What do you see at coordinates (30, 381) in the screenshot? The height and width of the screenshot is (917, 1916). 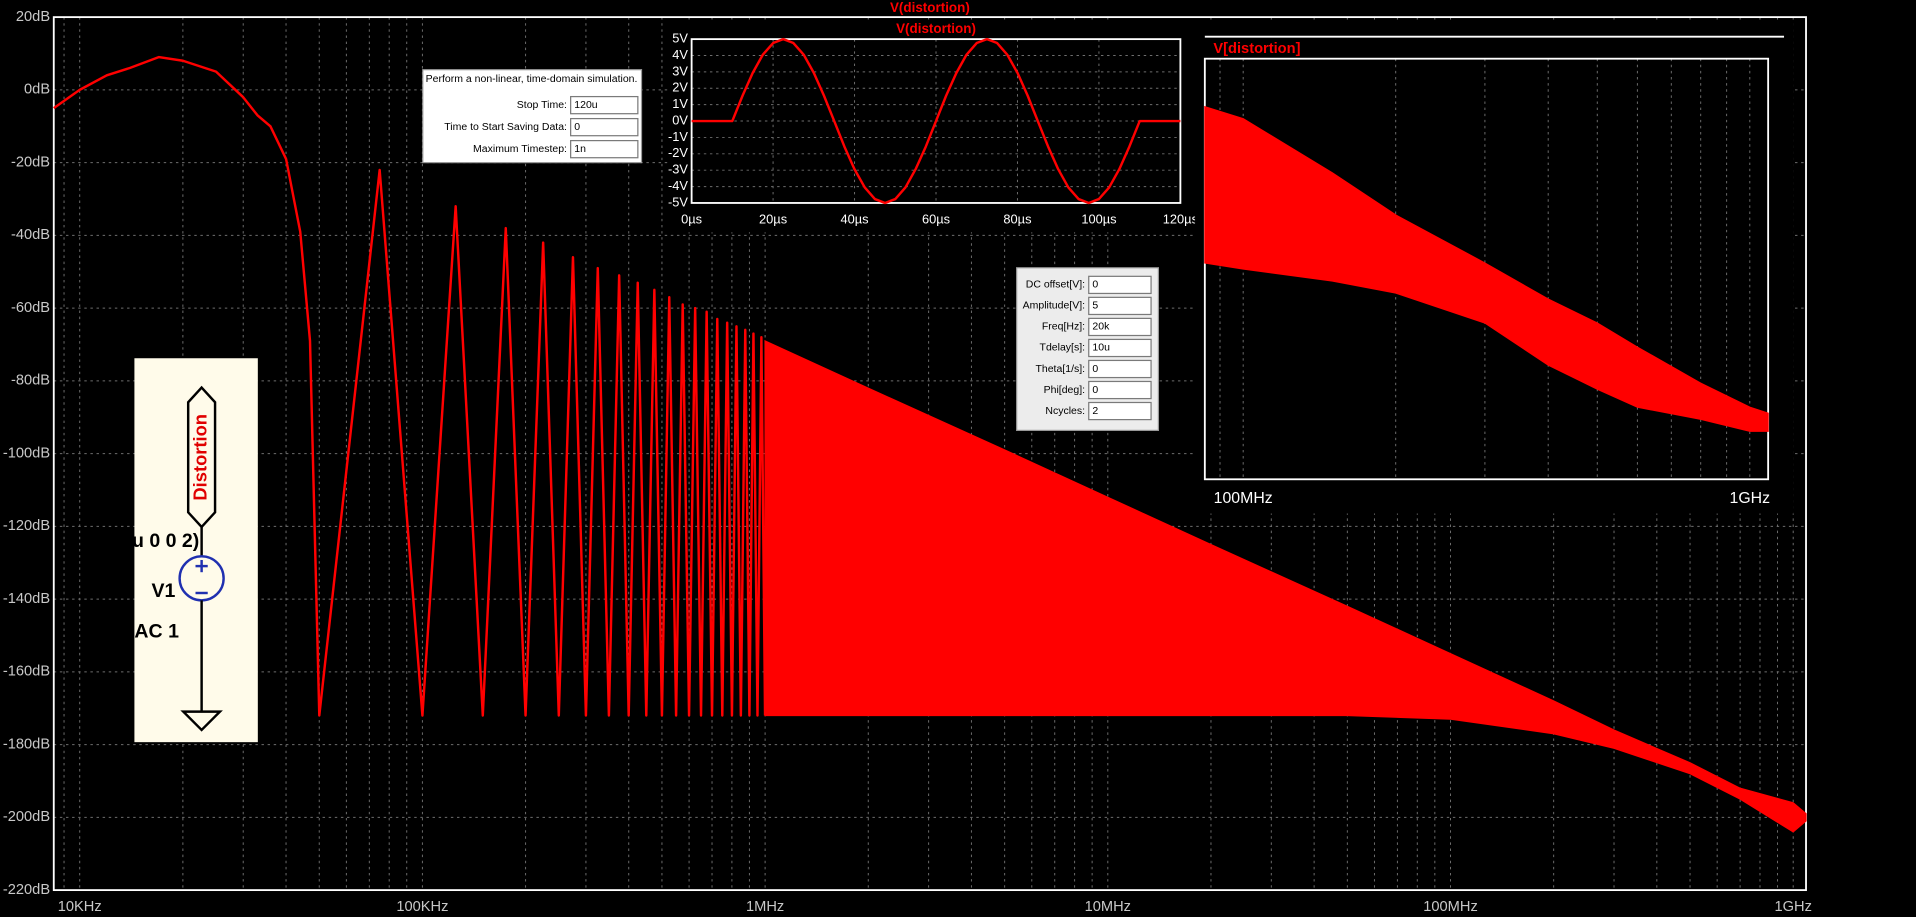 I see `y-tick-label: -80dB` at bounding box center [30, 381].